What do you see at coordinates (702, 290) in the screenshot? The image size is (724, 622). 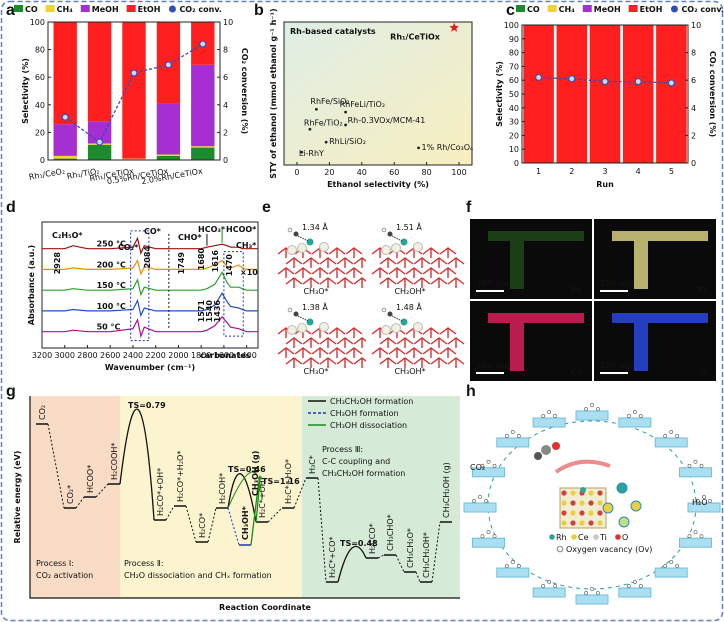 I see `element-label: Ti` at bounding box center [702, 290].